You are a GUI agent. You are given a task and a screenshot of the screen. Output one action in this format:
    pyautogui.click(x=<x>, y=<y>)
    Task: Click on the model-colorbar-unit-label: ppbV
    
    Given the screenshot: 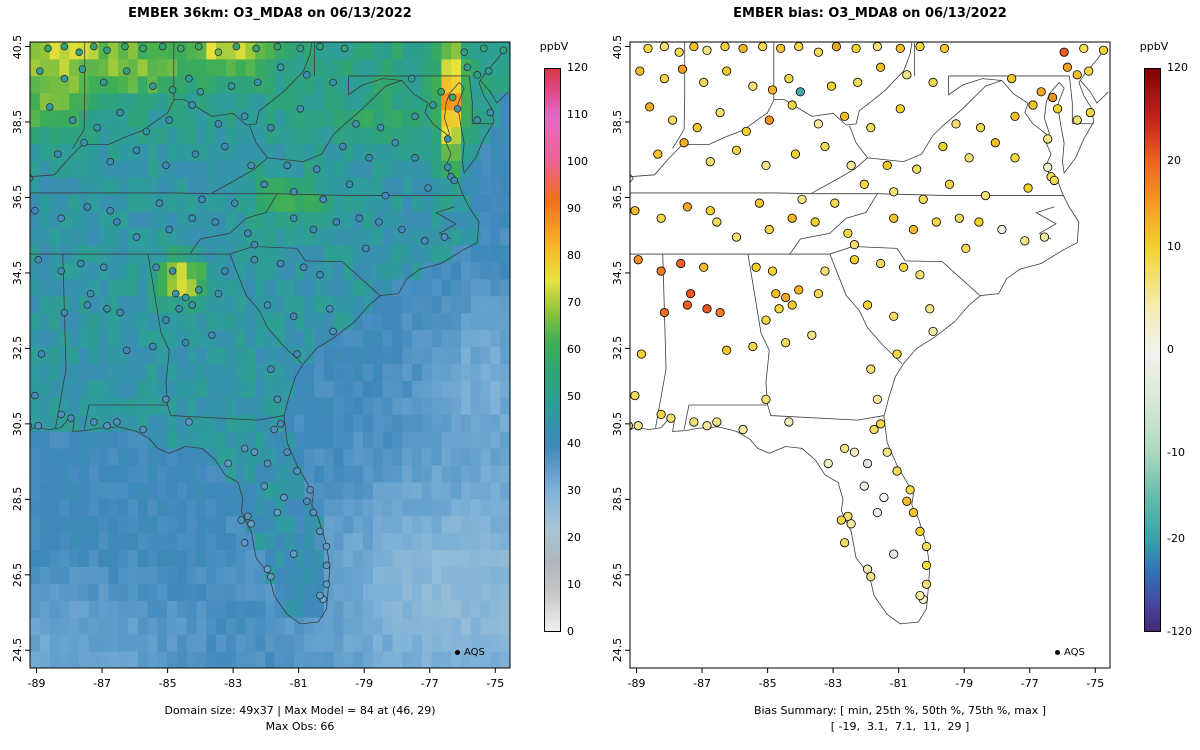 What is the action you would take?
    pyautogui.click(x=554, y=46)
    